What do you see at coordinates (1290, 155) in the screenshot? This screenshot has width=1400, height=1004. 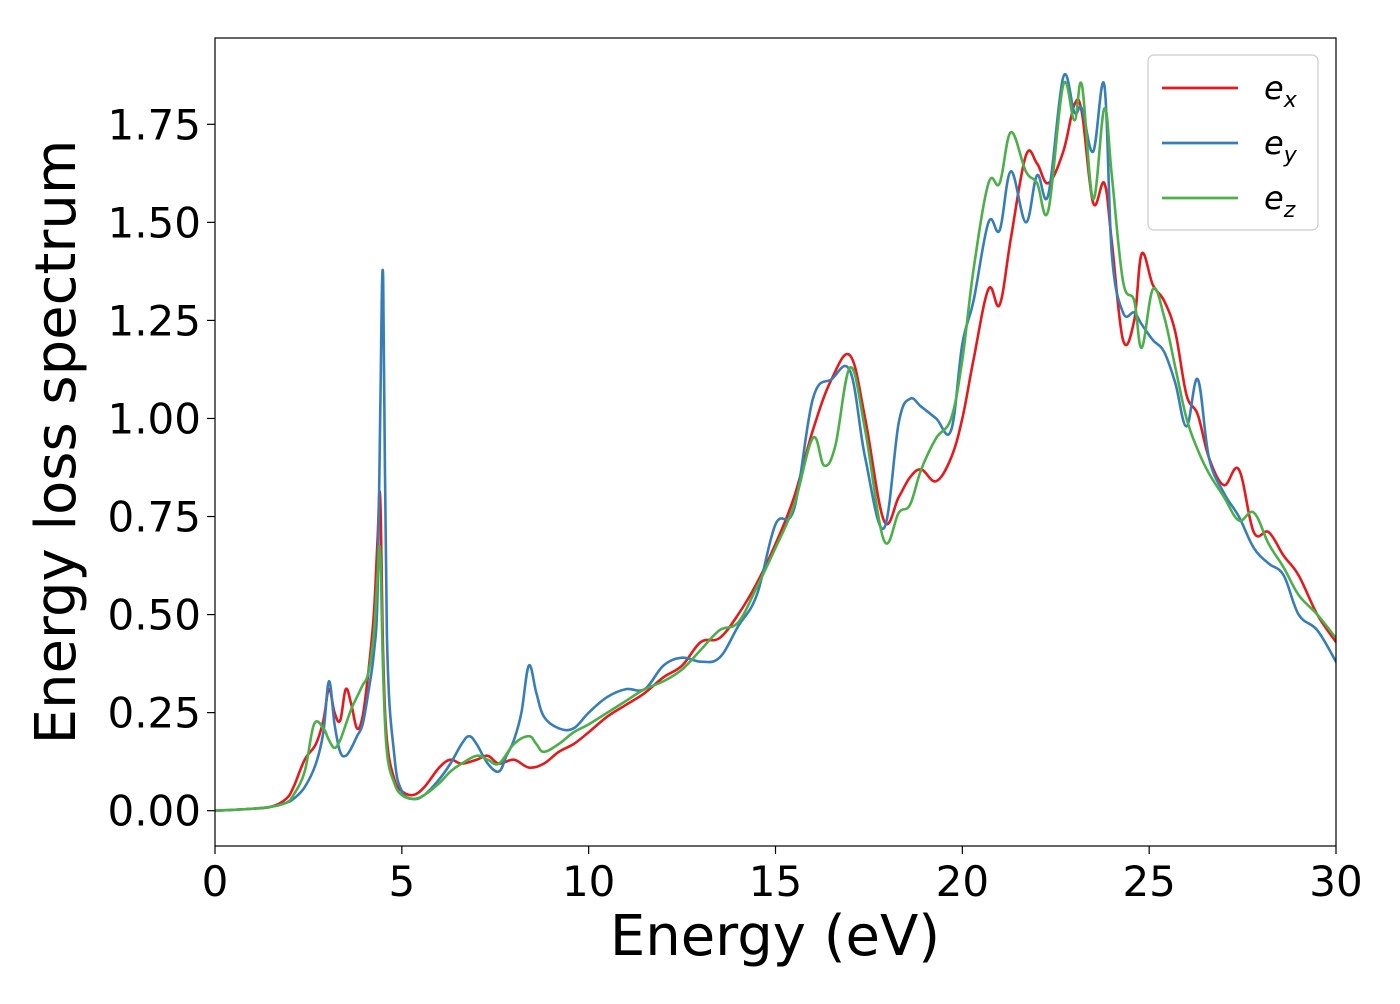 I see `legend-label-subscript: y` at bounding box center [1290, 155].